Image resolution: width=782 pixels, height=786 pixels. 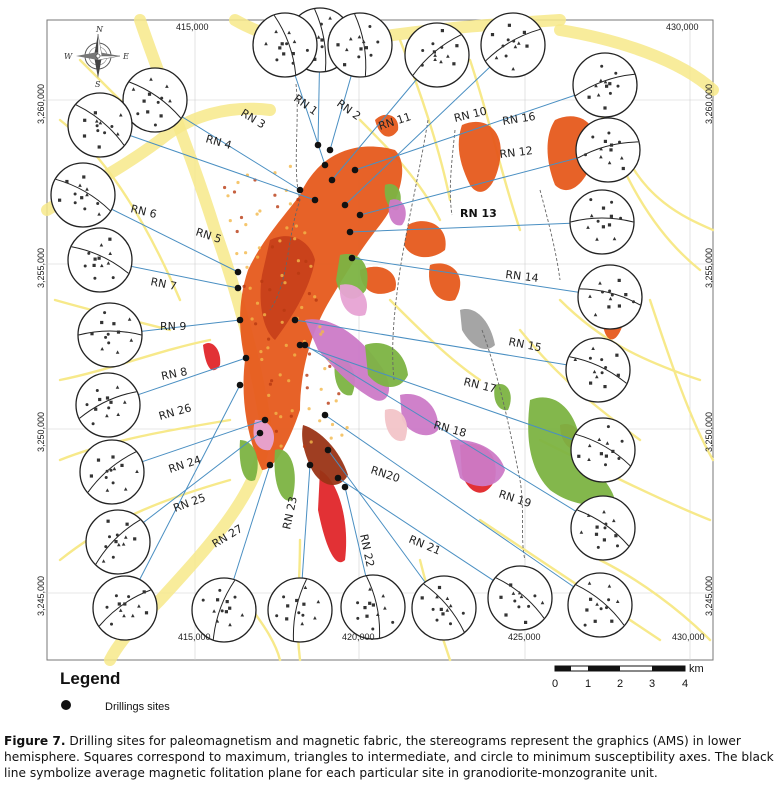 I want to click on site-label: RN 12, so click(x=516, y=152).